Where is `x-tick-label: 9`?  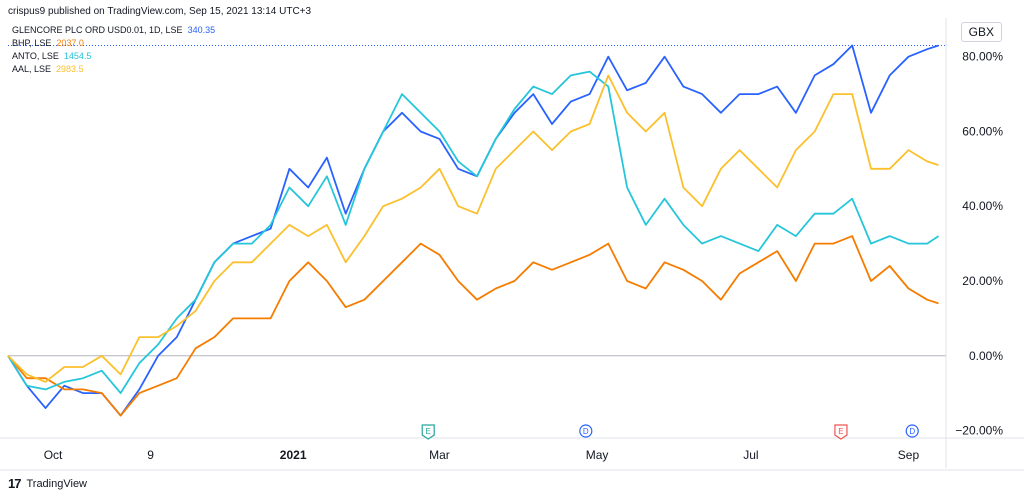
x-tick-label: 9 is located at coordinates (150, 455).